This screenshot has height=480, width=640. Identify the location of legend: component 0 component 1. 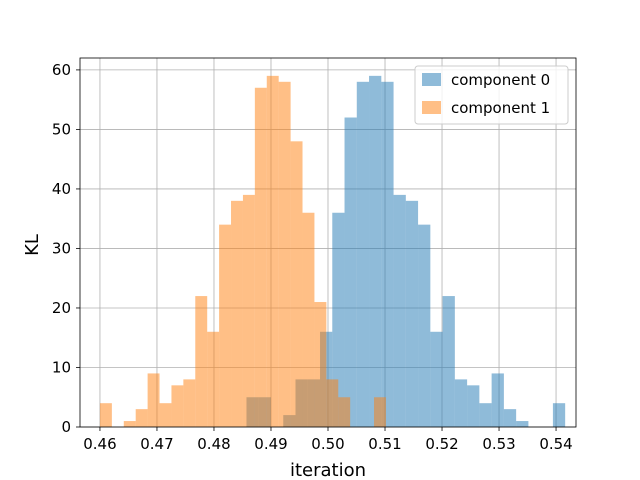
(491, 95).